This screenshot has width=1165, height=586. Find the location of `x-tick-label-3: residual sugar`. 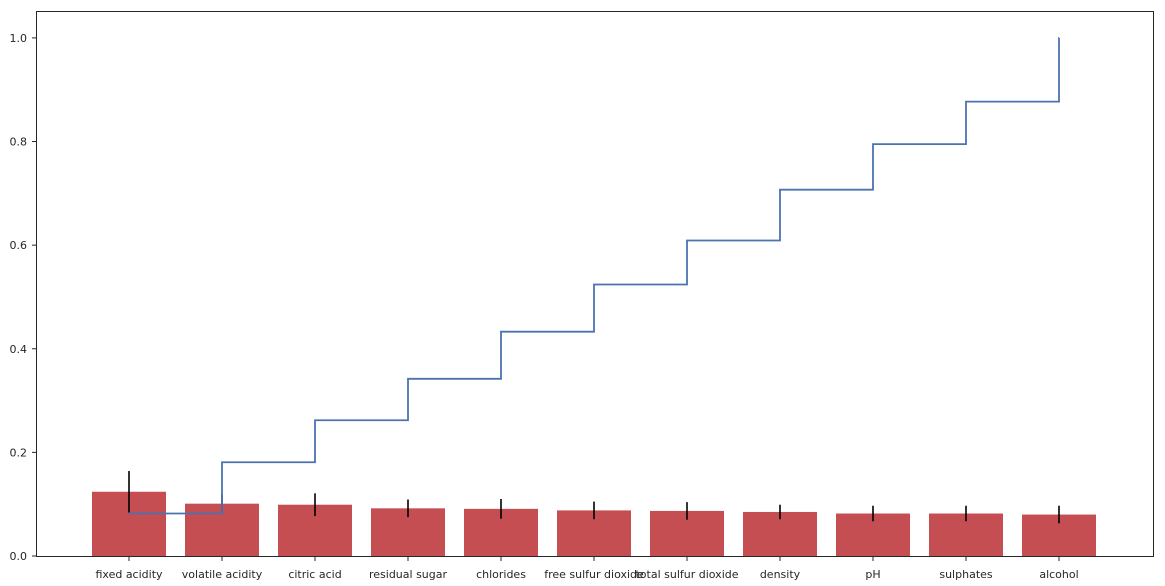

x-tick-label-3: residual sugar is located at coordinates (408, 574).